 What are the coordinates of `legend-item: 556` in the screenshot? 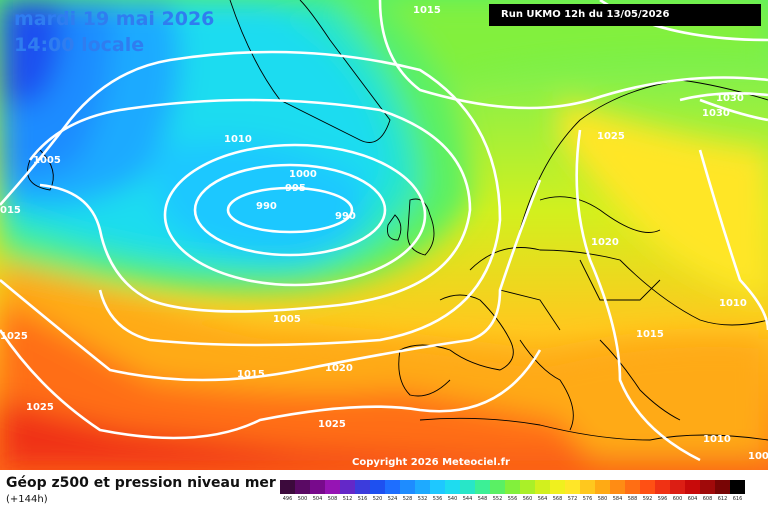 It's located at (512, 491).